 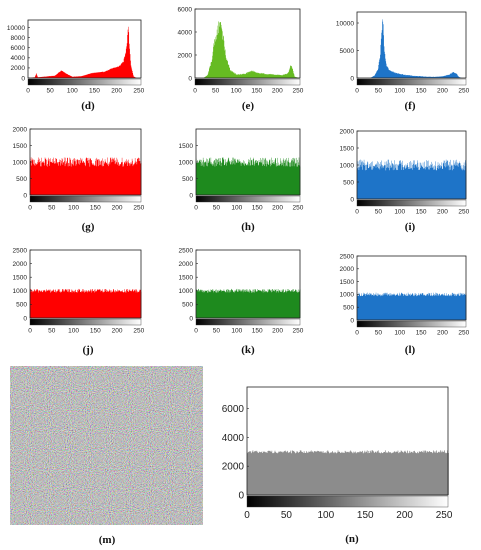 I want to click on xtick-label-l: 0, so click(x=357, y=333).